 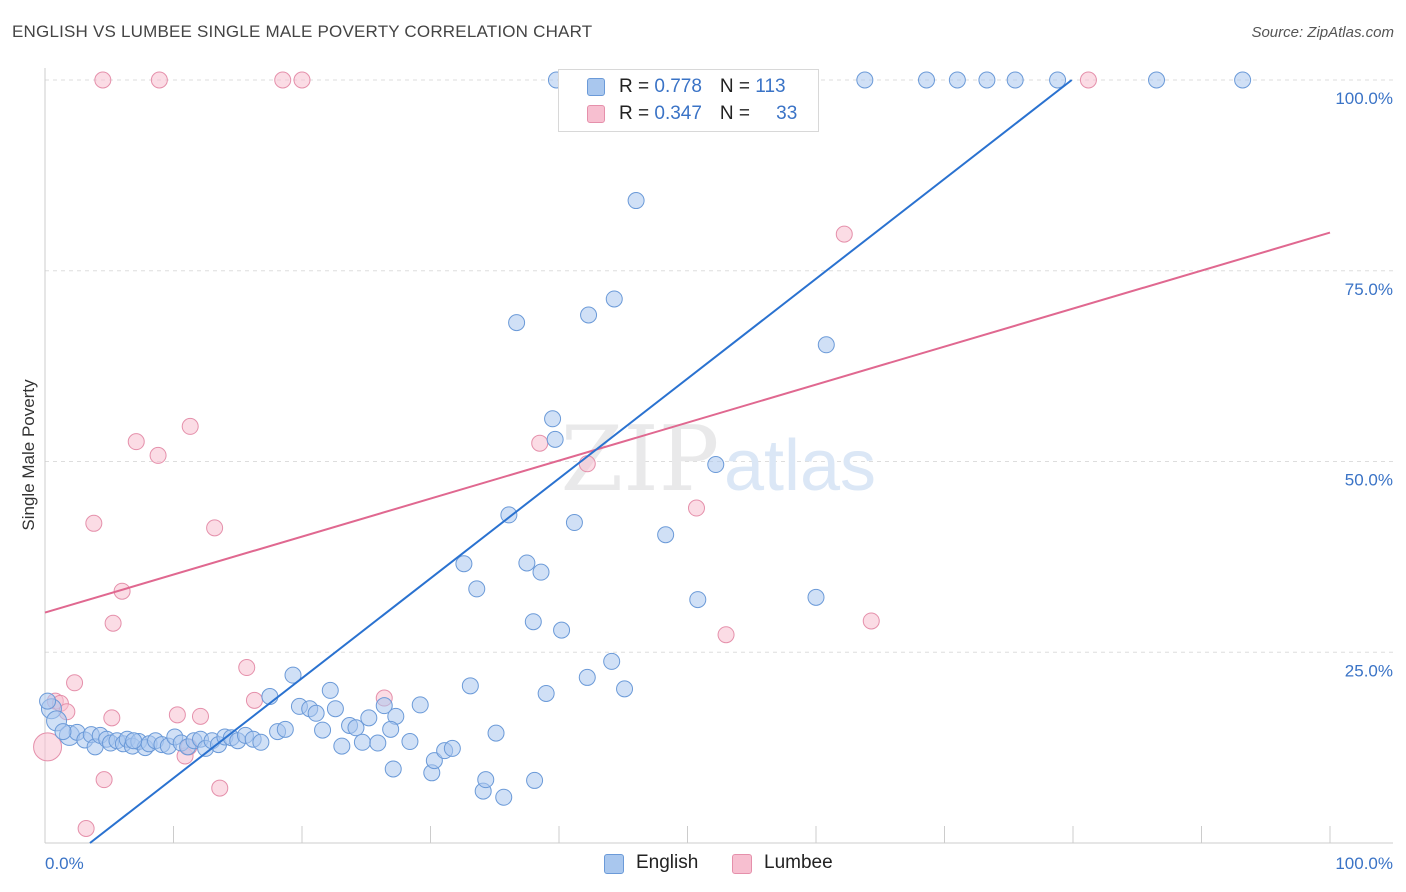 I want to click on correlation-legend: R = 0.778 N = 113 R = 0.347 N = 33, so click(x=688, y=100).